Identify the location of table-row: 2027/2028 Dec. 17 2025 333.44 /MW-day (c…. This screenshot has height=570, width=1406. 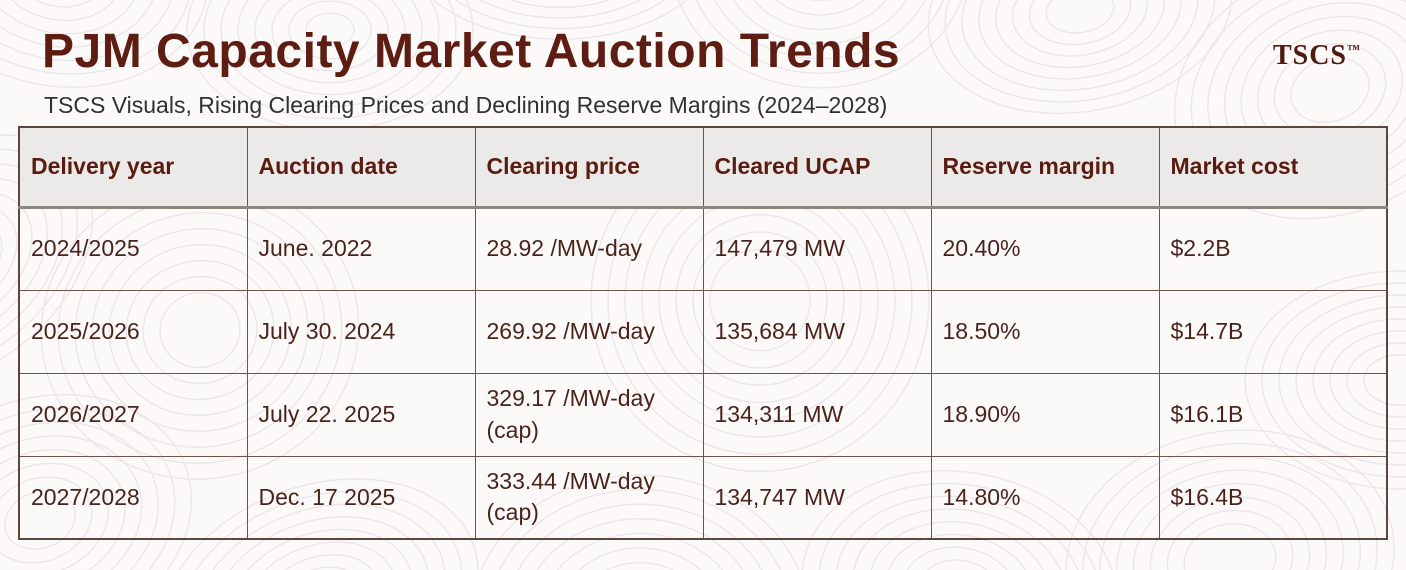
(703, 497).